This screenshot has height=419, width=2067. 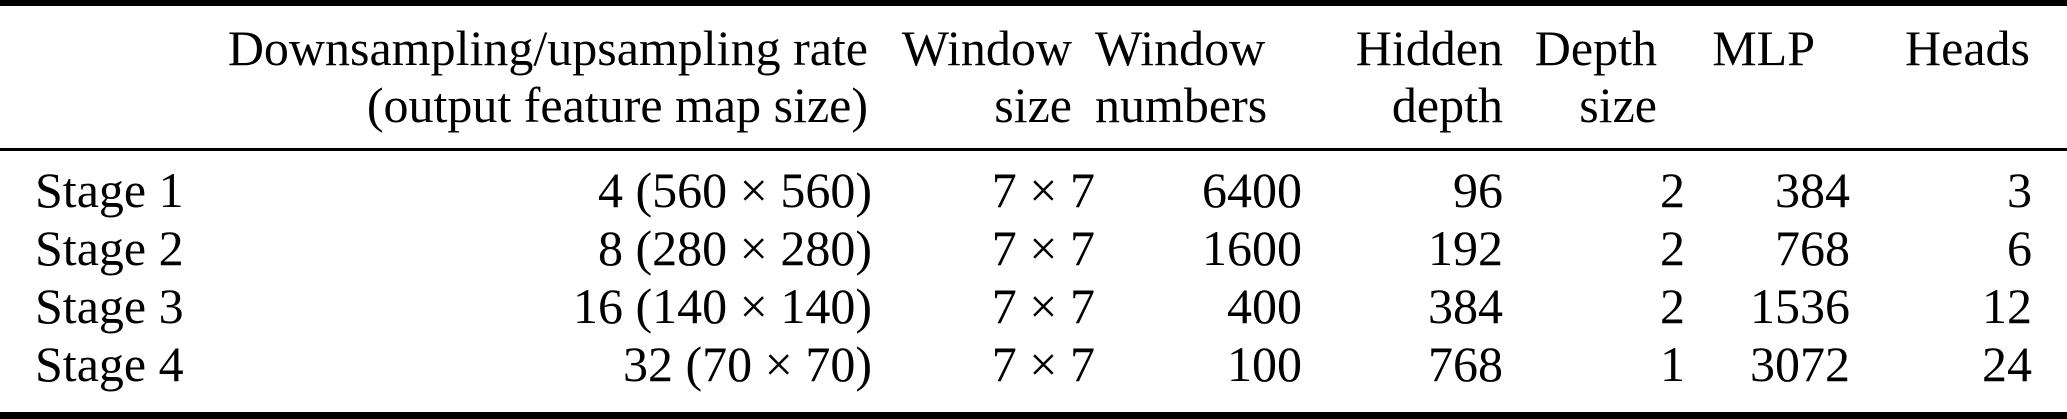 I want to click on cell-mlp: 3072, so click(x=1800, y=364).